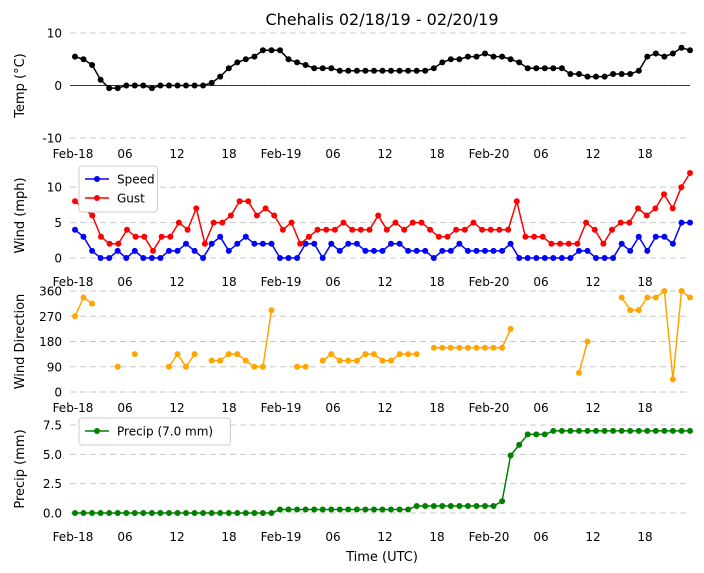  I want to click on series-line, so click(182, 360).